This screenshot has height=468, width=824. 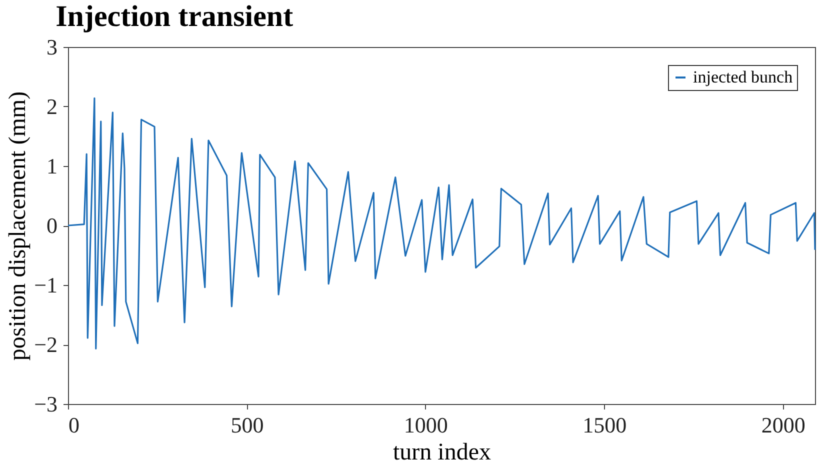 I want to click on x-tick-label: 2000, so click(x=783, y=425).